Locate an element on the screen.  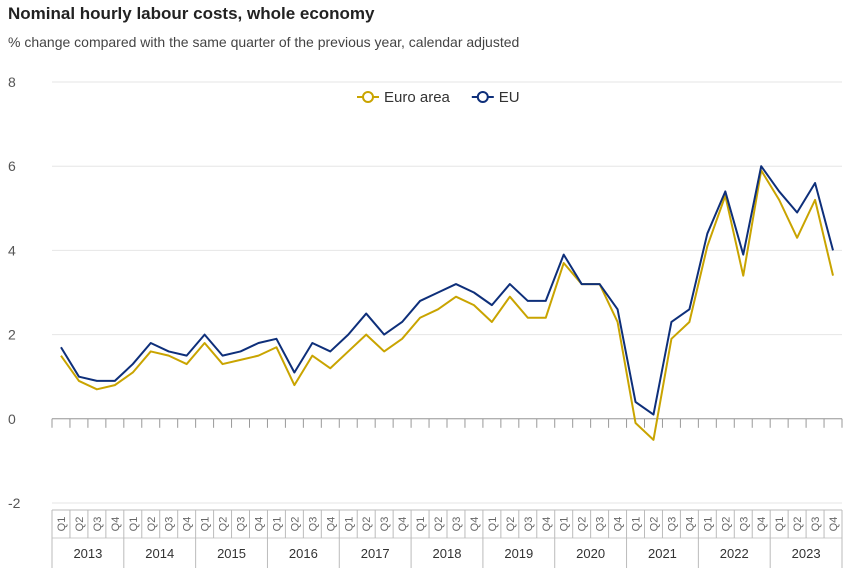
year-label: 2020 is located at coordinates (590, 553).